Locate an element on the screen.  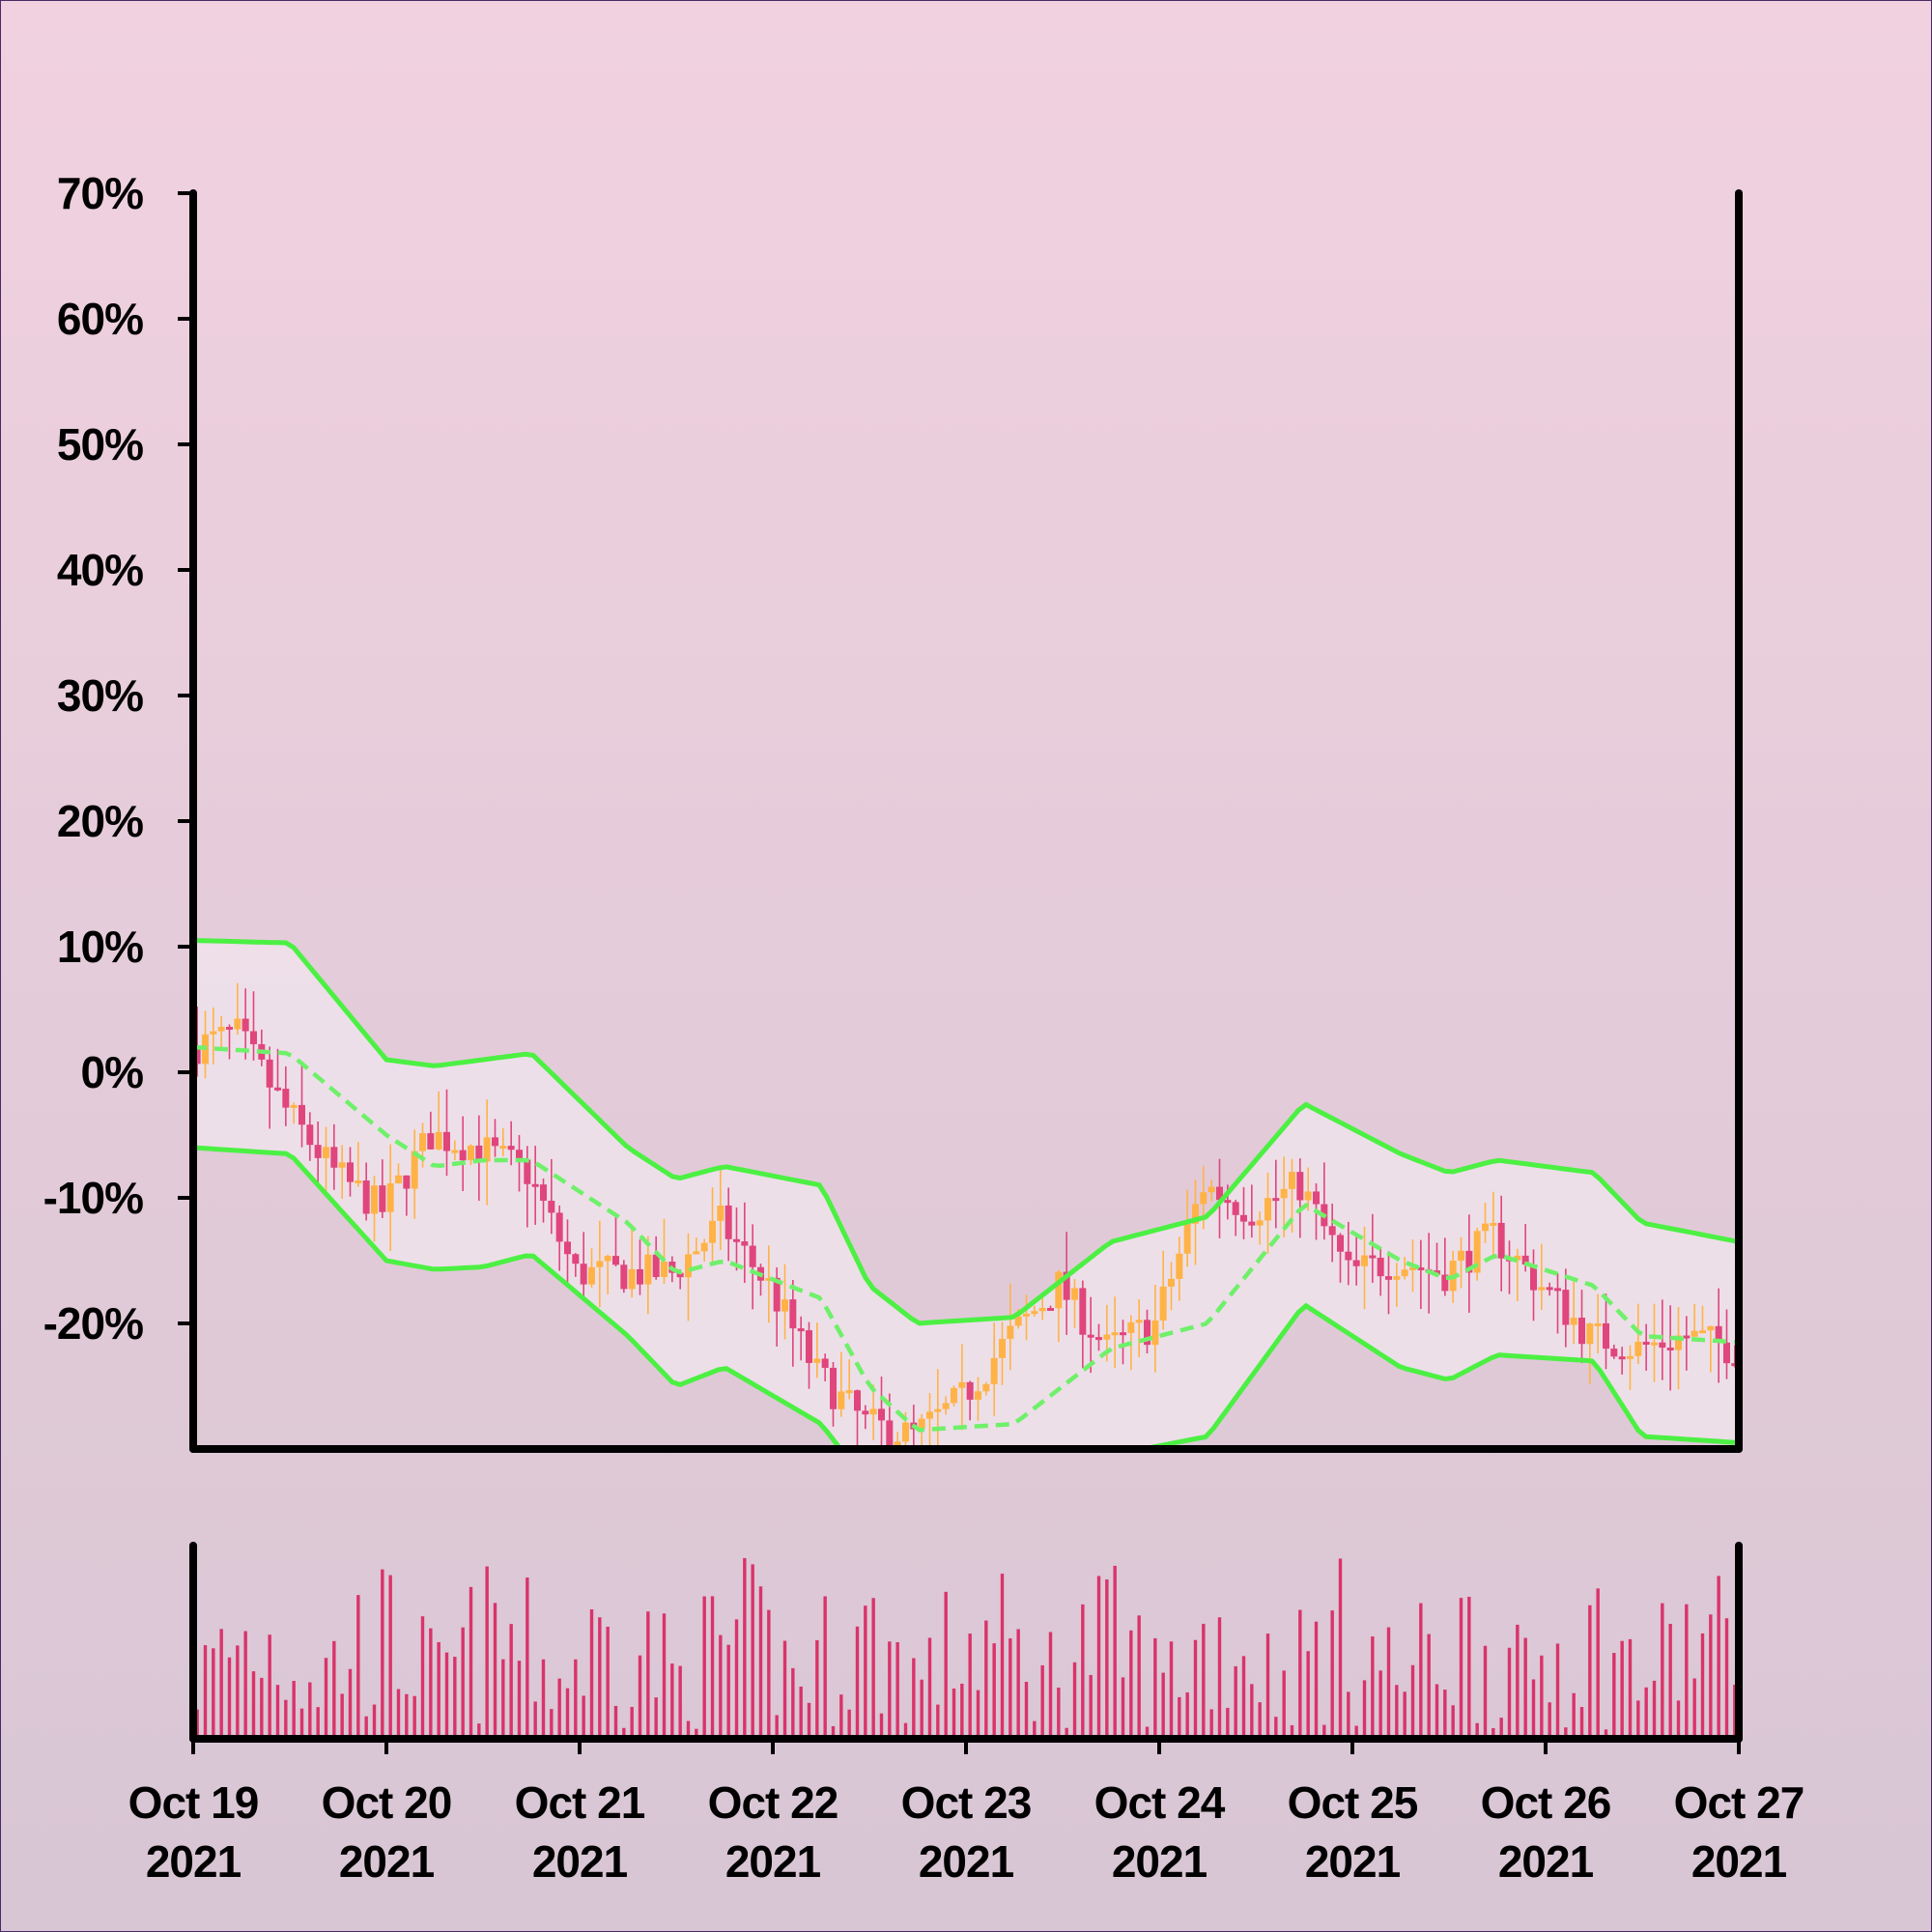
x-tick-label-date: Oct 22 is located at coordinates (773, 1802).